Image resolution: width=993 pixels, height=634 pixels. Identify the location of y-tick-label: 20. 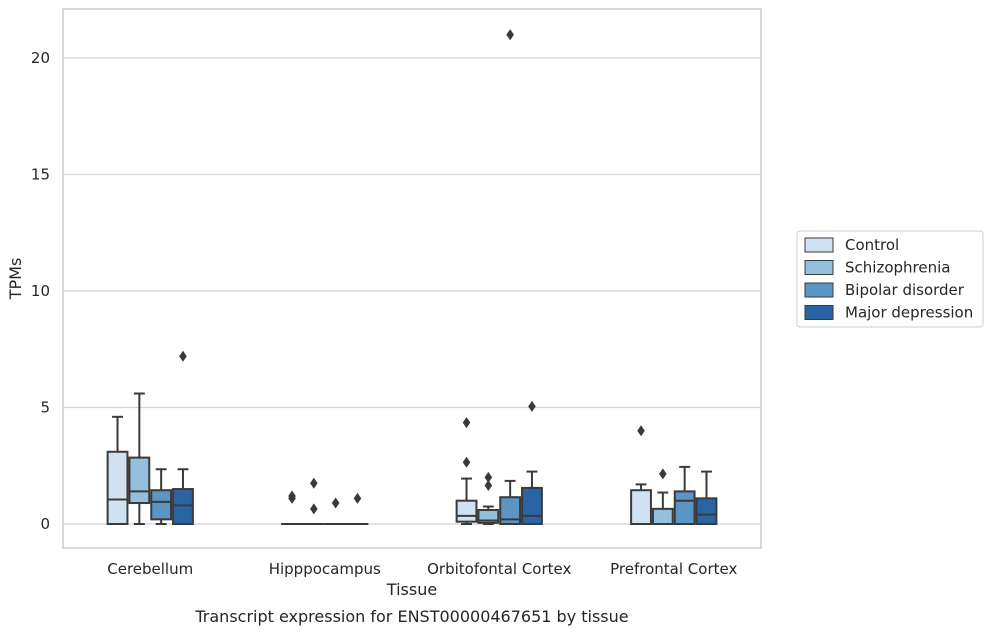
(40, 58).